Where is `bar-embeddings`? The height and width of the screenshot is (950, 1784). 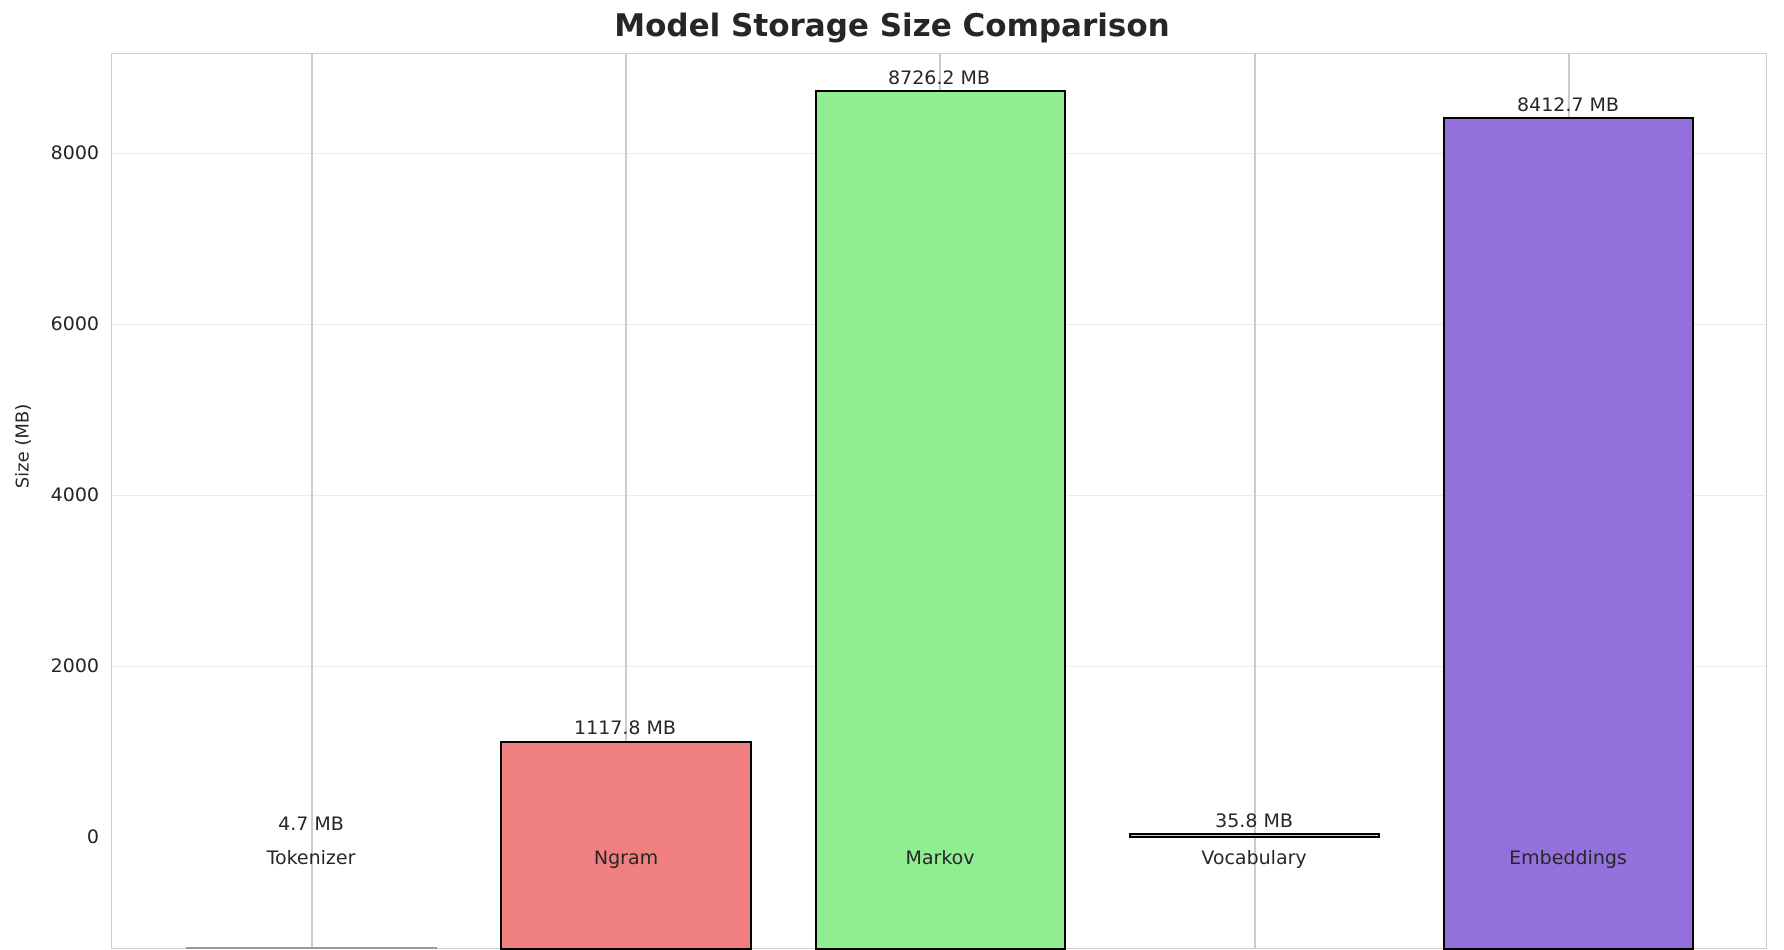 bar-embeddings is located at coordinates (1568, 533).